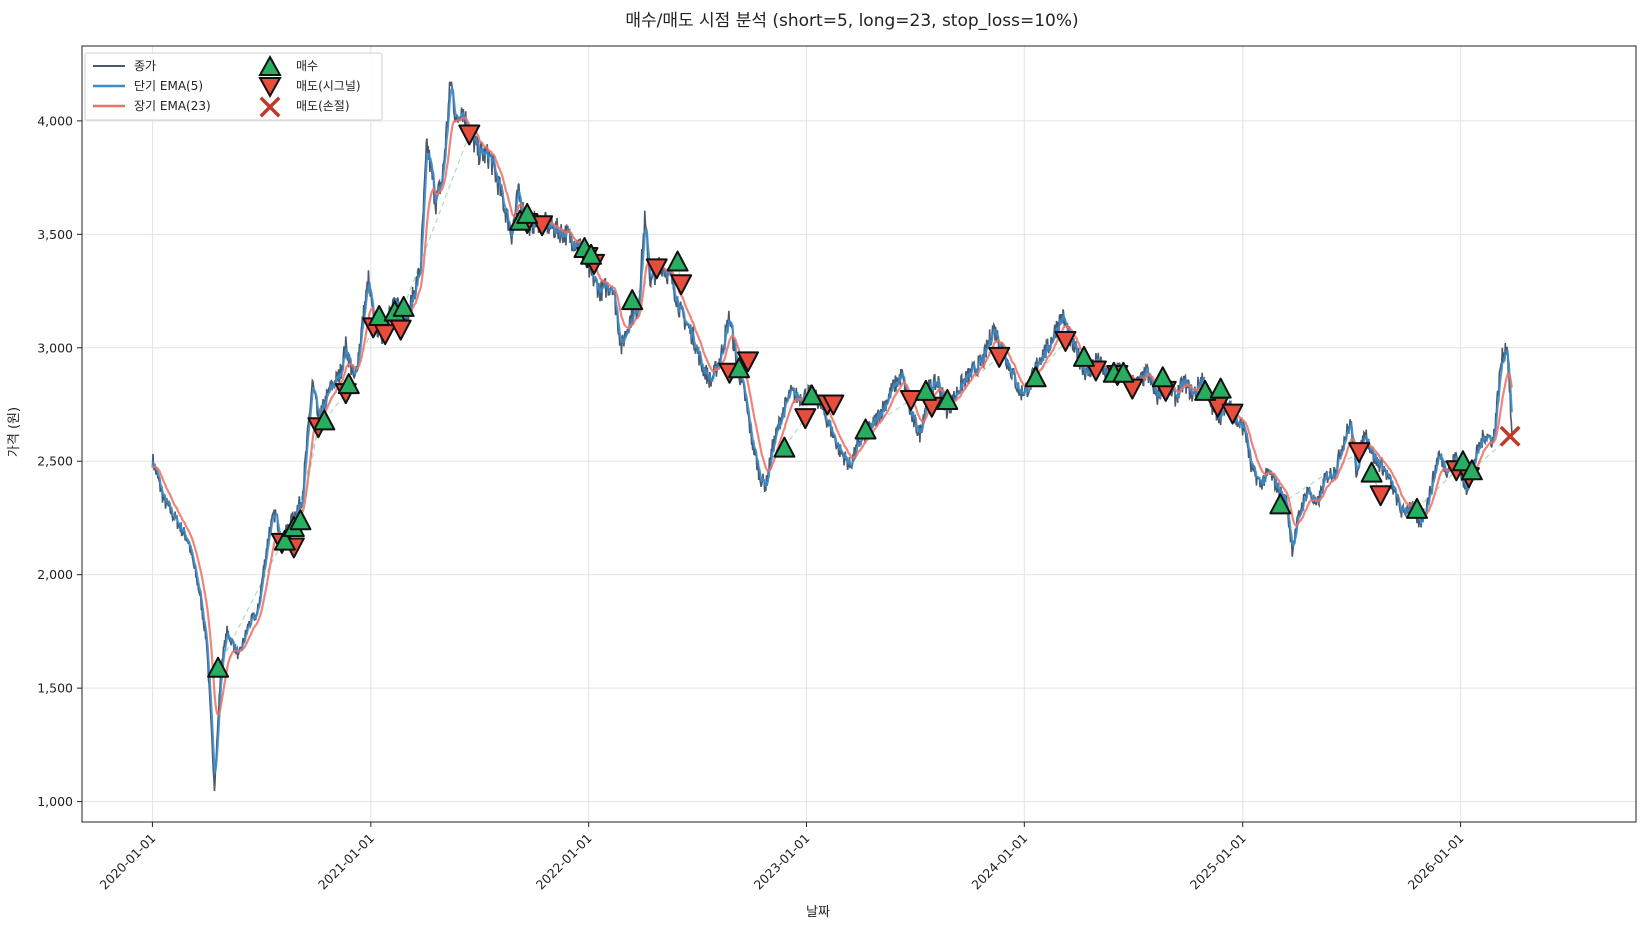 This screenshot has height=930, width=1641. I want to click on legend-sell-stop-marker, so click(270, 107).